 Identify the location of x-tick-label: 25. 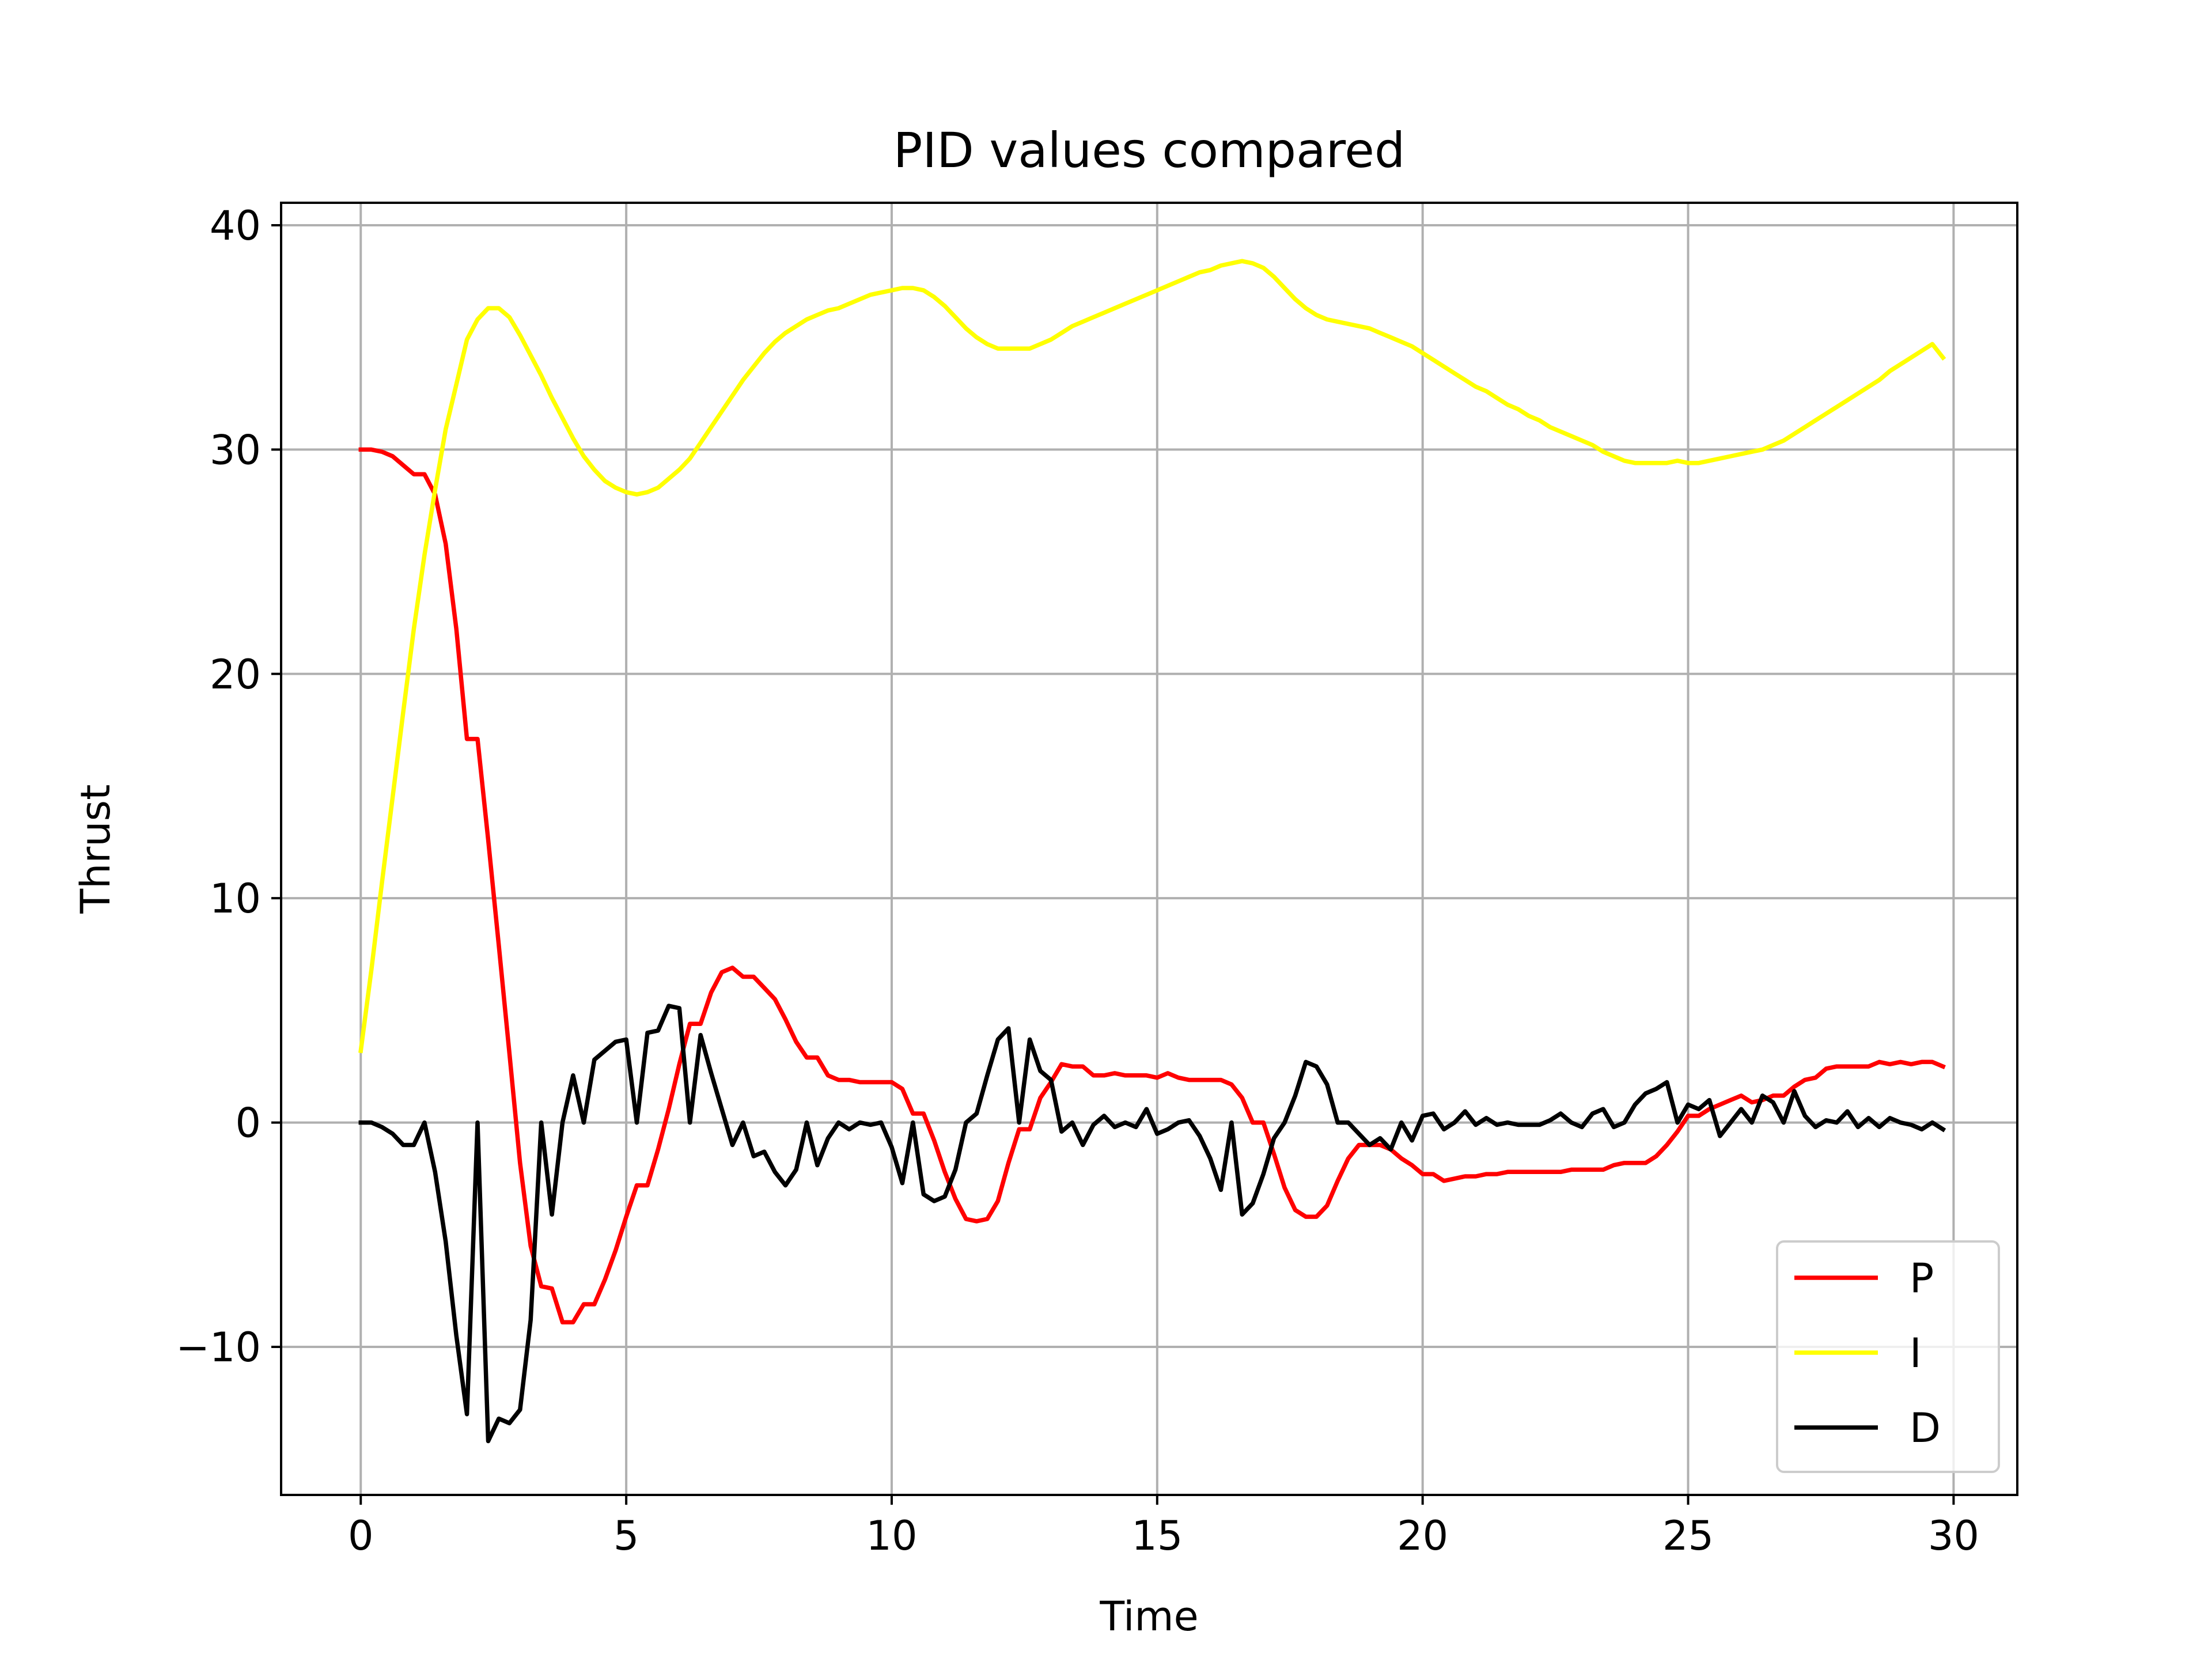
(1688, 1535).